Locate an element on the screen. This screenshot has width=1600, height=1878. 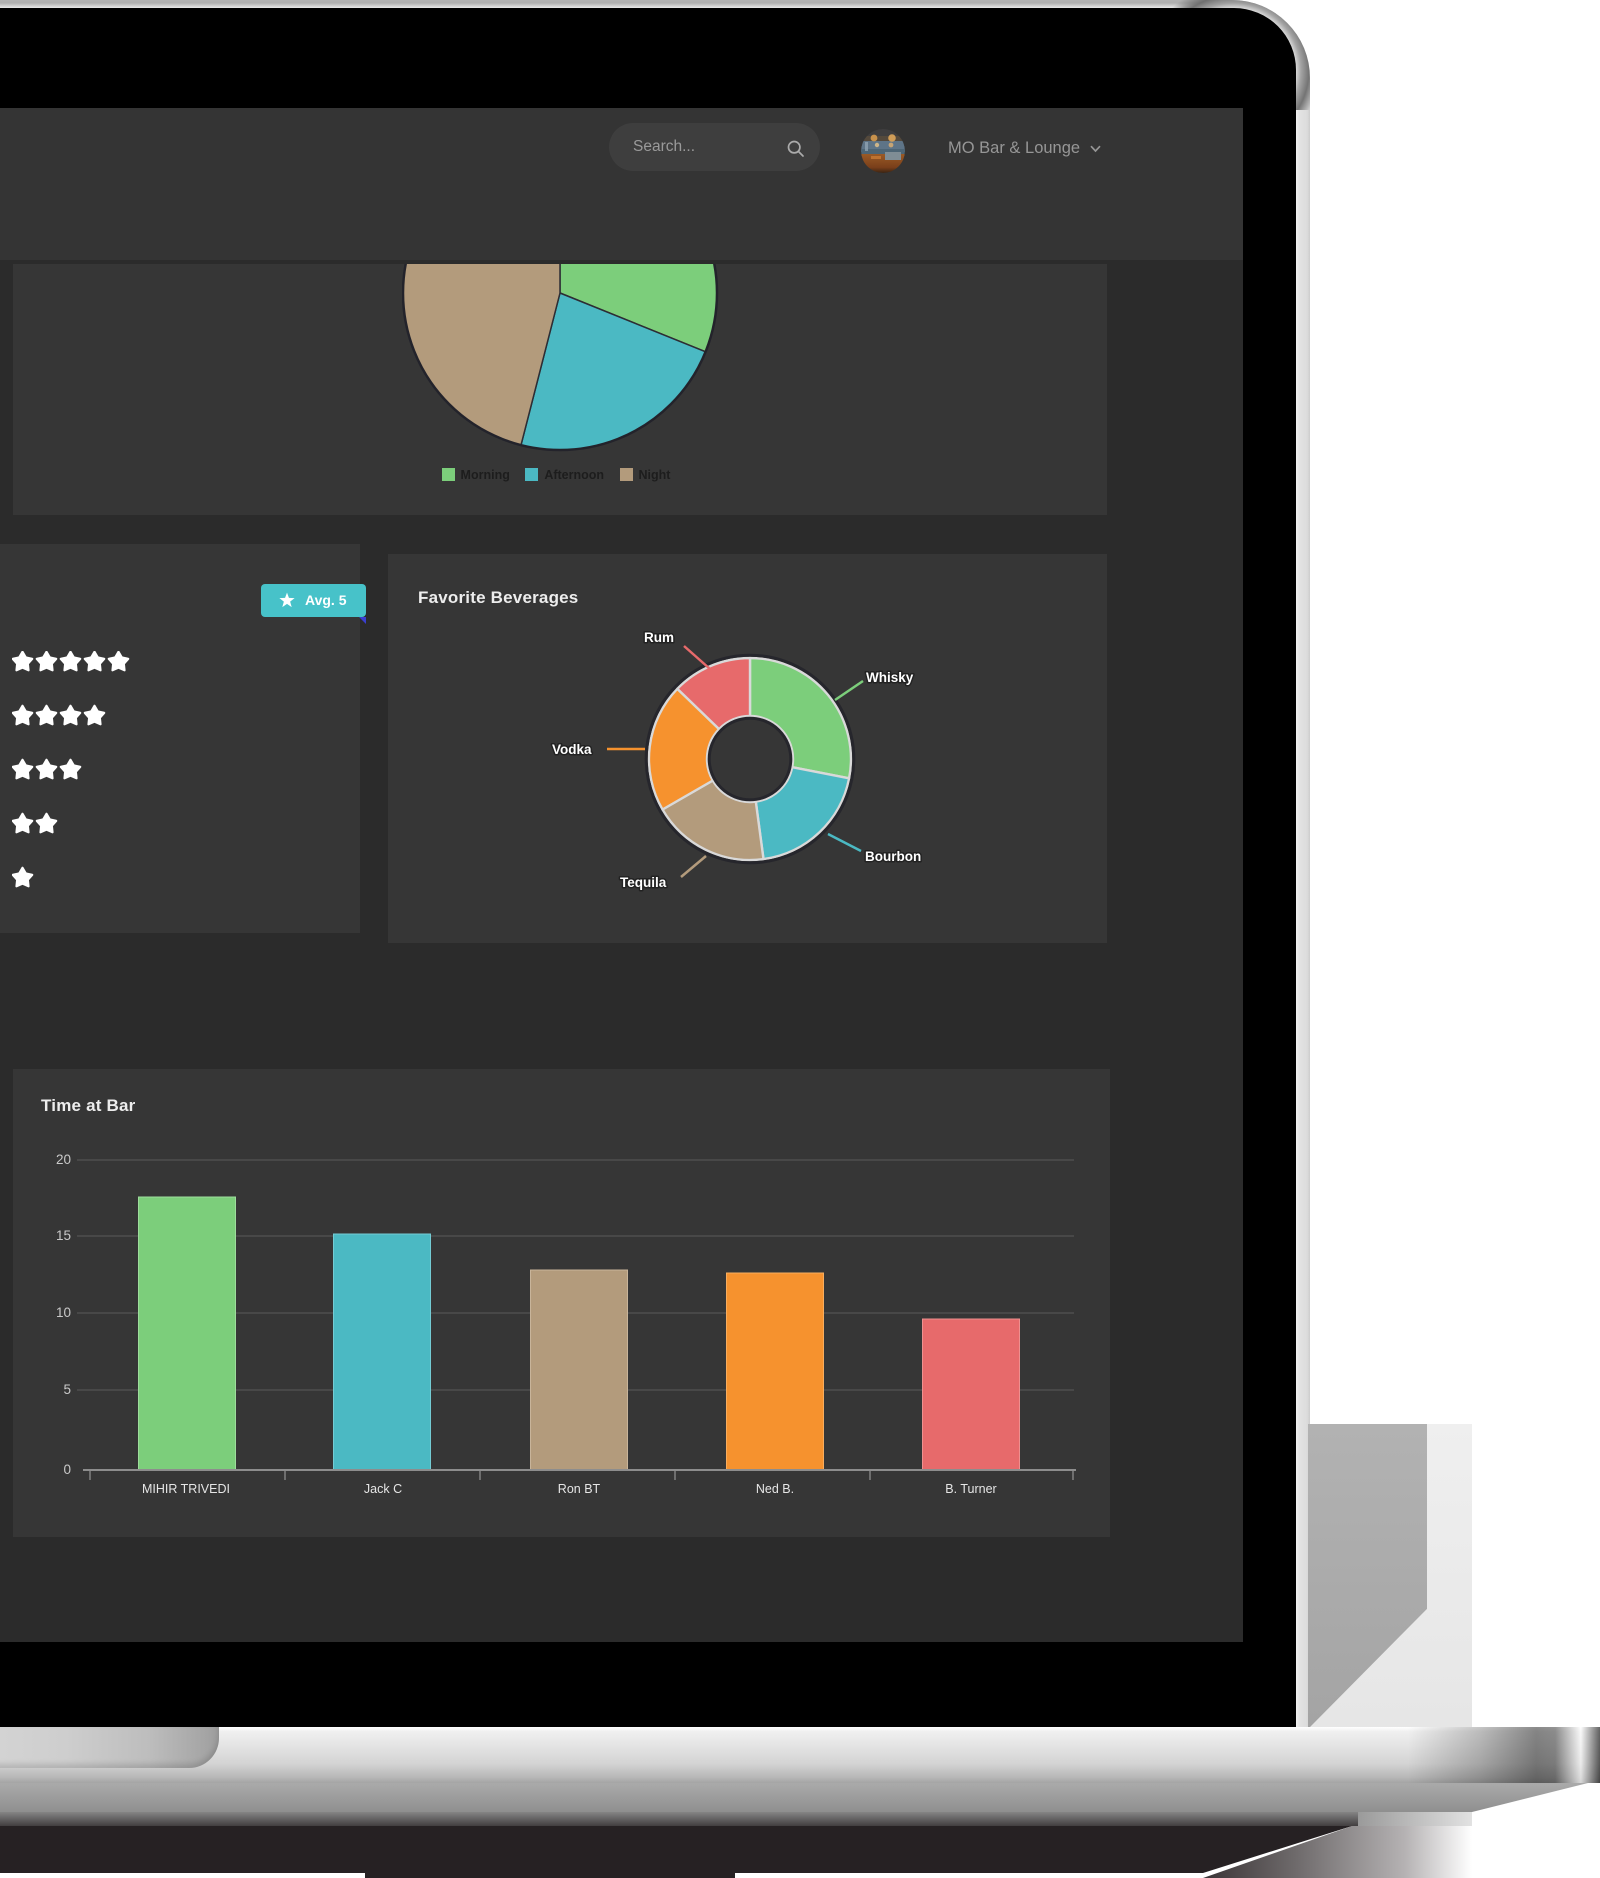
svg-text: Tequila is located at coordinates (643, 882).